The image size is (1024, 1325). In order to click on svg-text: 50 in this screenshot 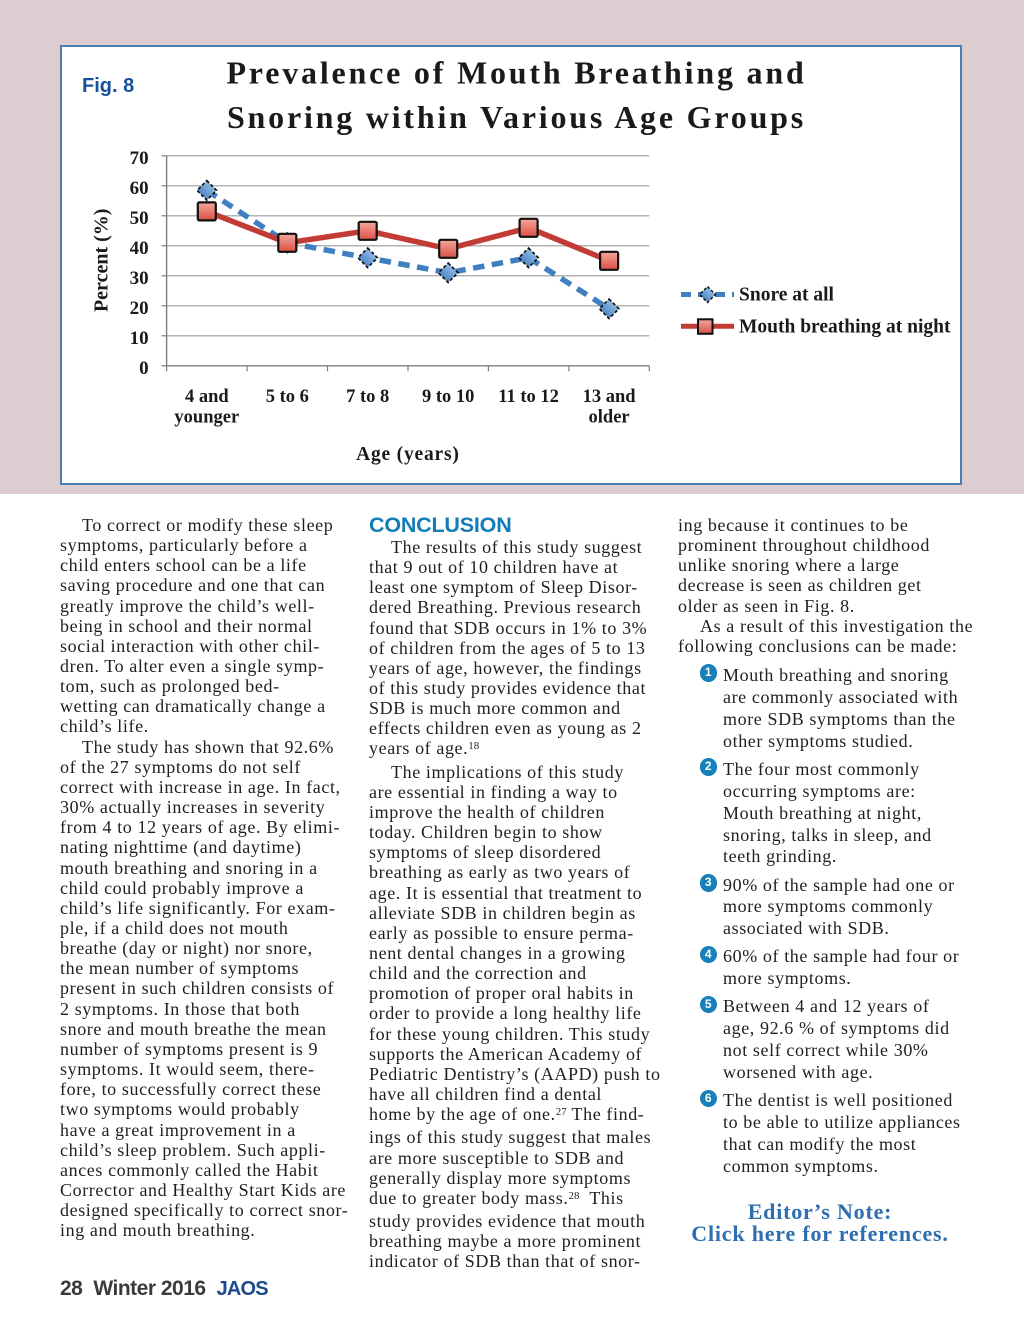, I will do `click(139, 218)`.